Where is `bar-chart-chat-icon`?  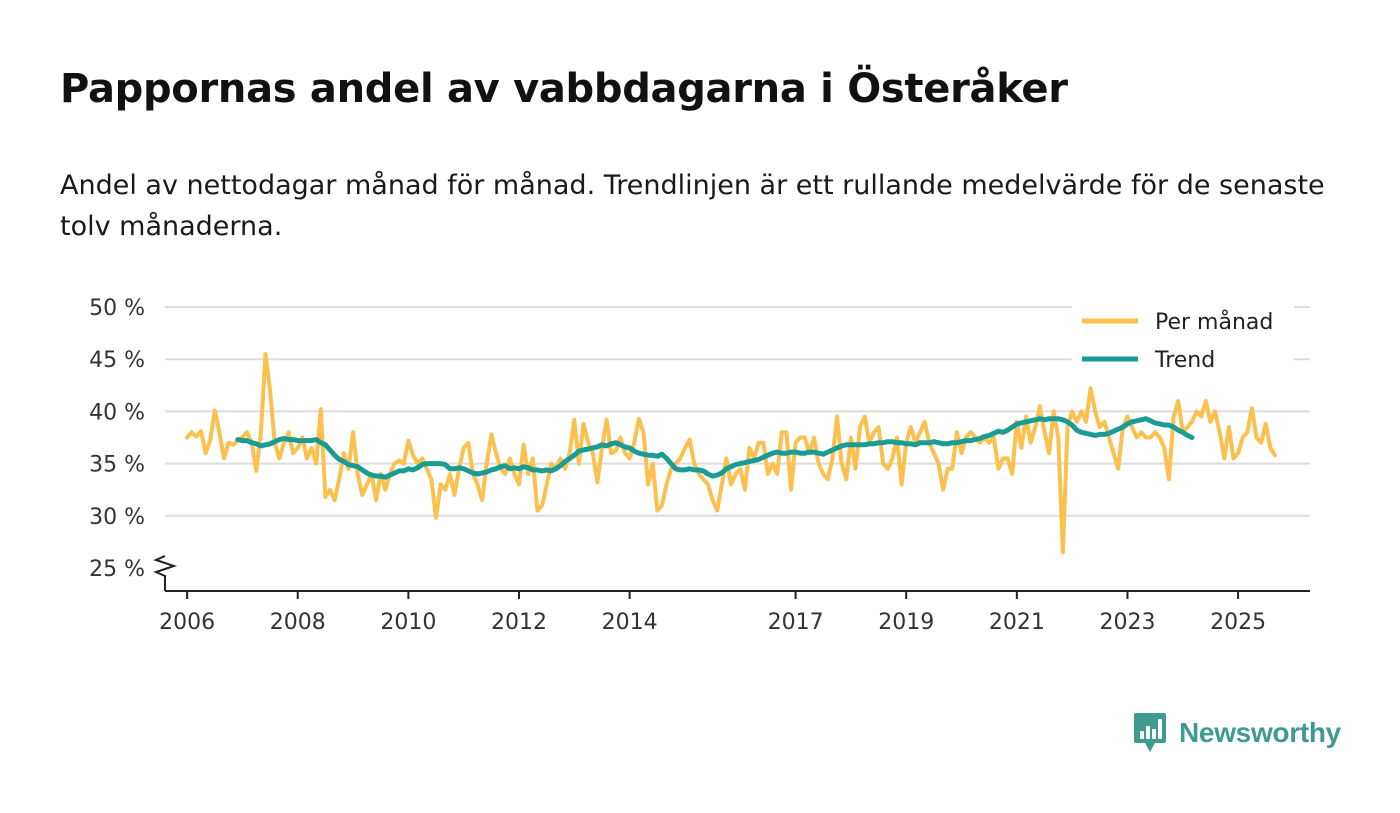 bar-chart-chat-icon is located at coordinates (1150, 732).